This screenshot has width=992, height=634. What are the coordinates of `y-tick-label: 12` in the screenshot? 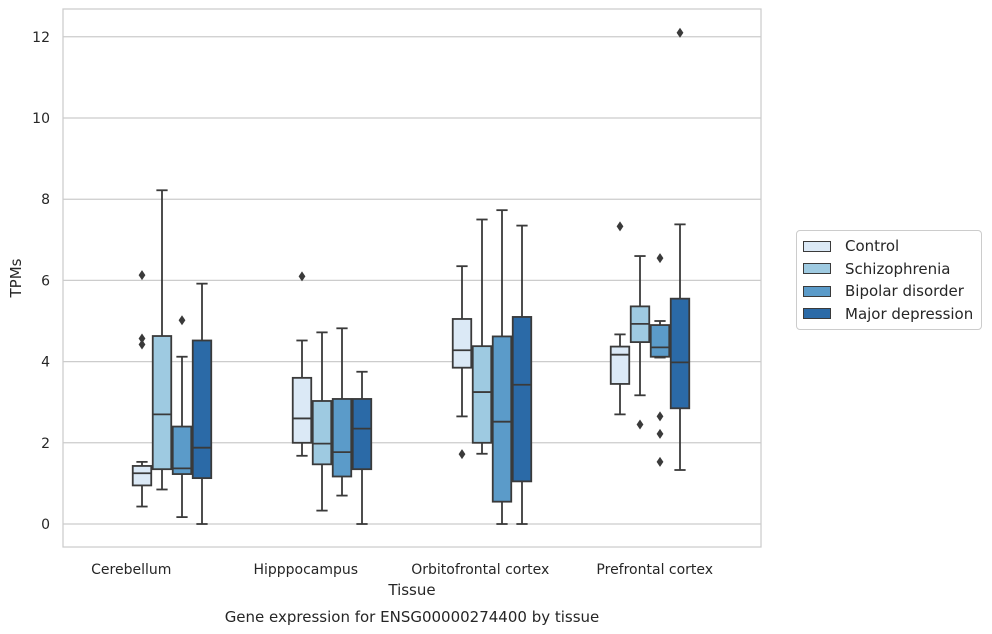 It's located at (41, 38).